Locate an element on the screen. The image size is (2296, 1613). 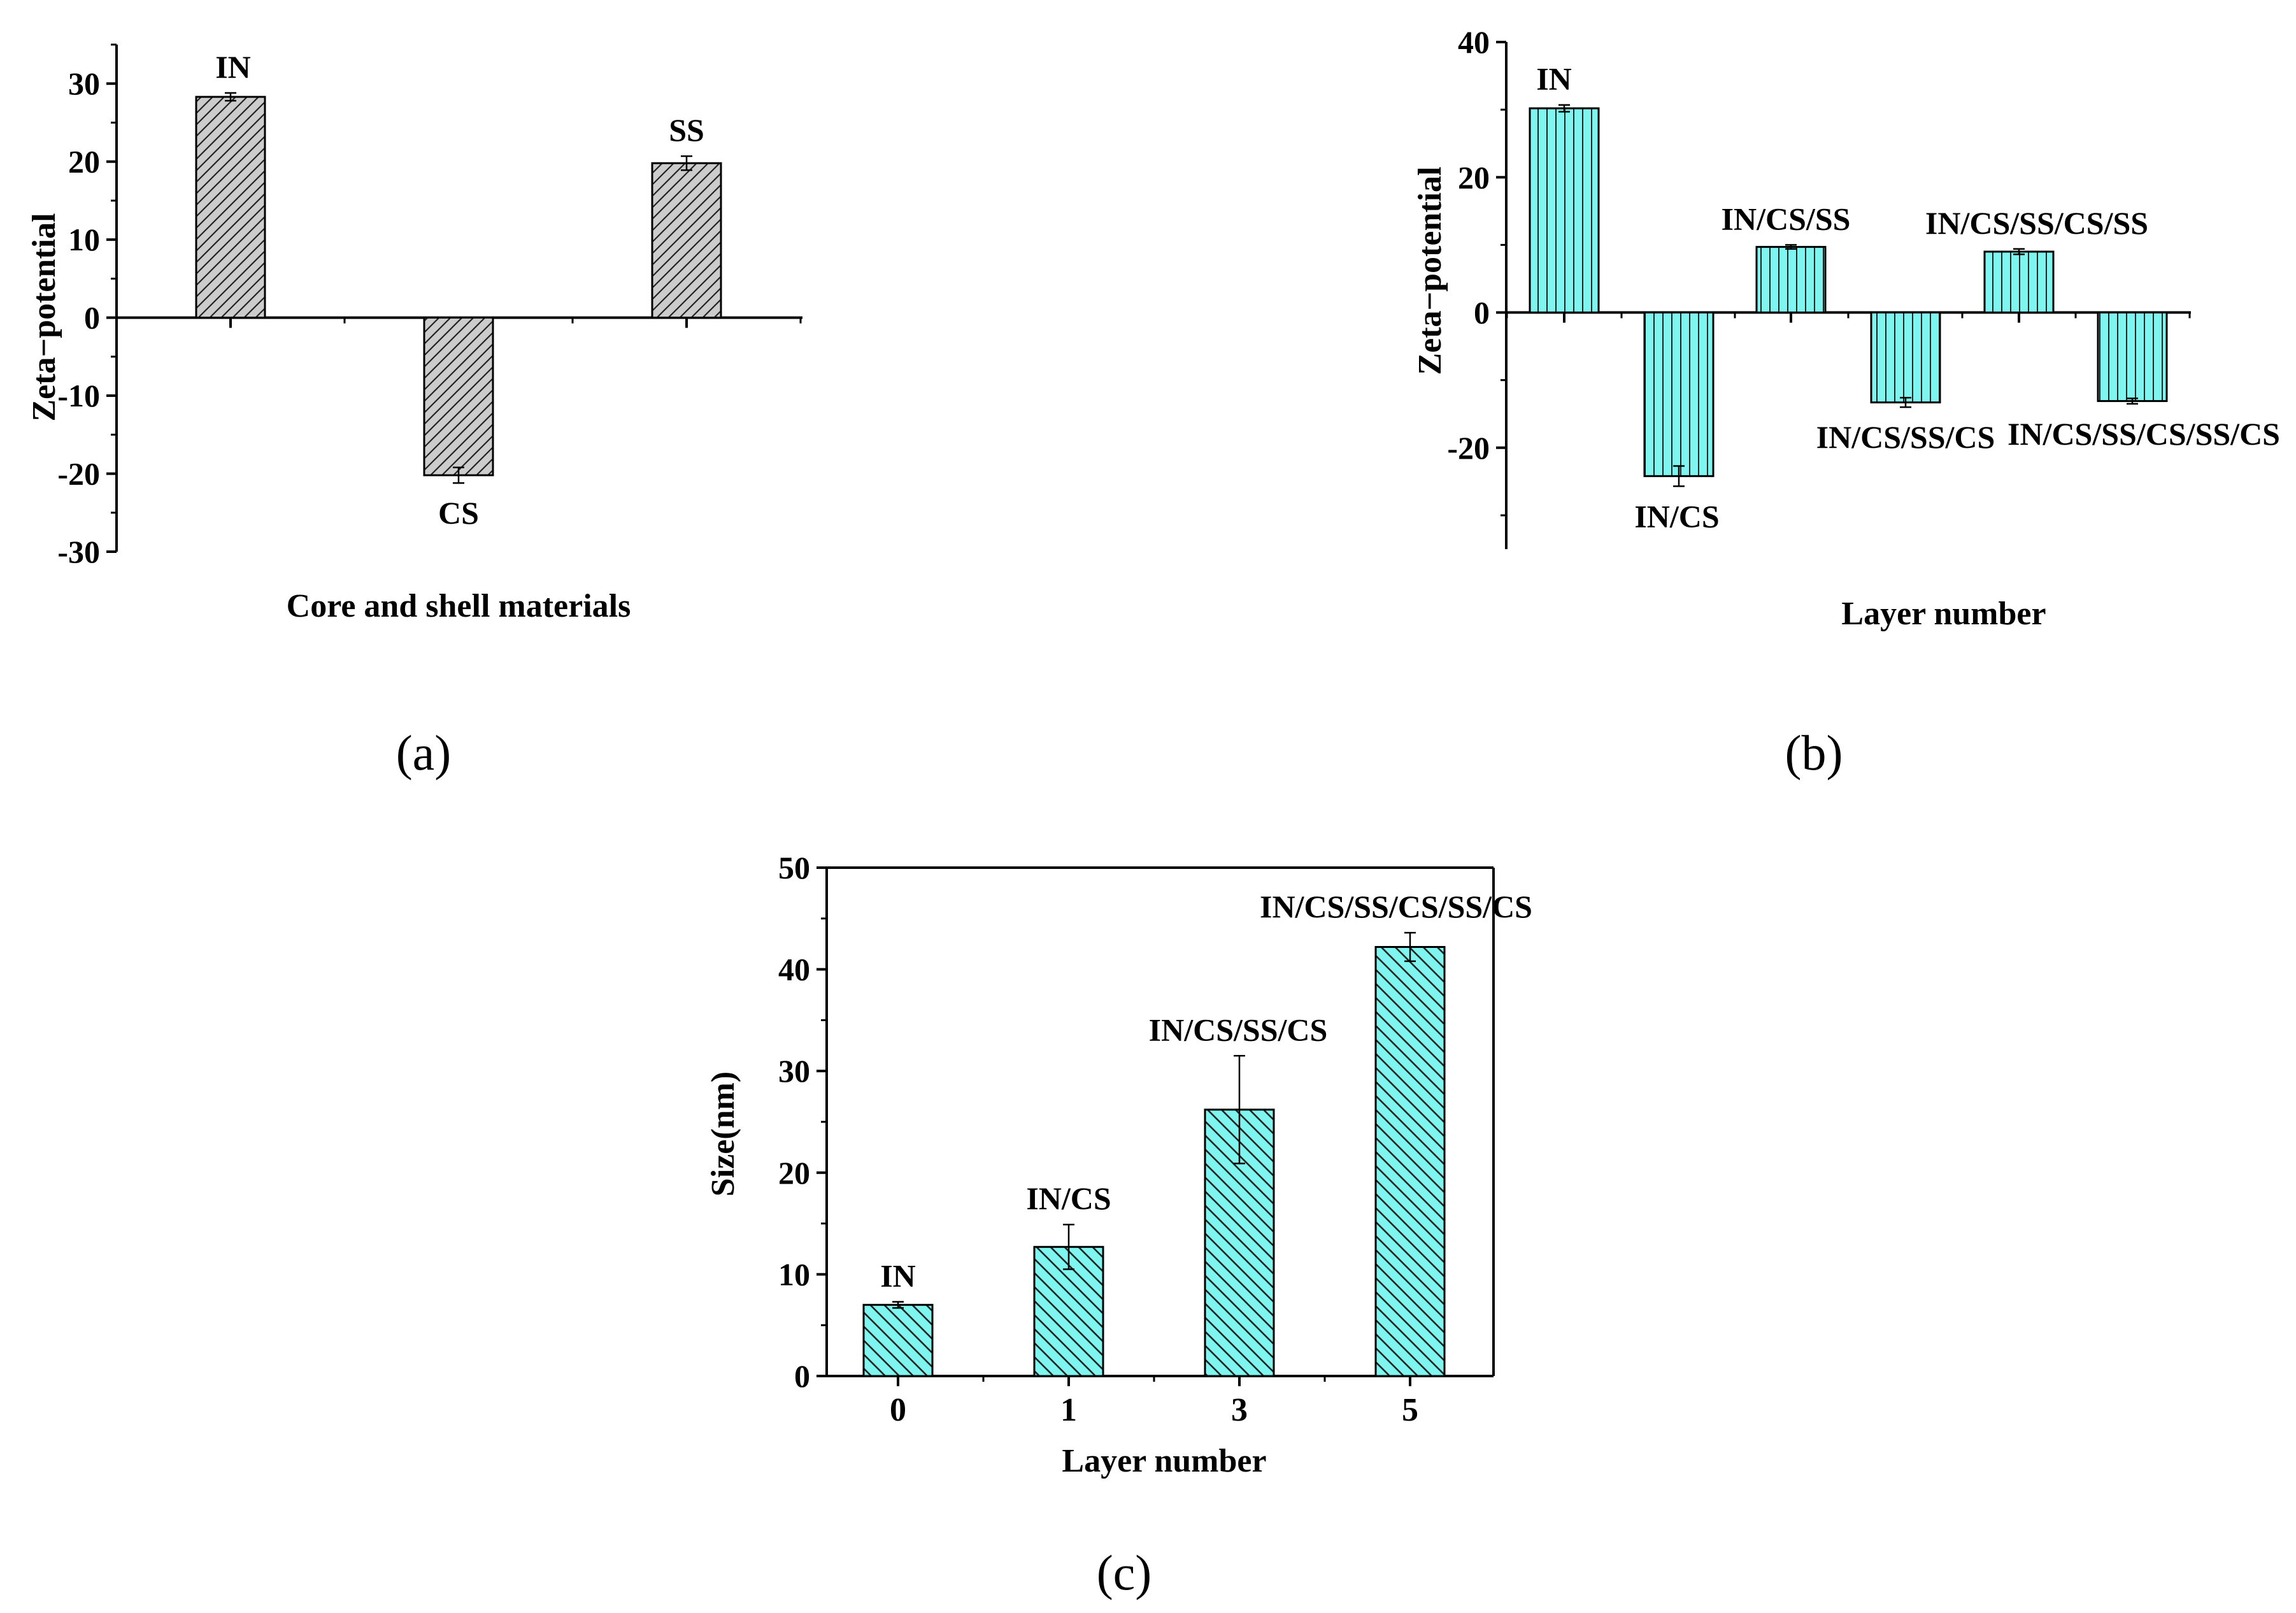
panel-c-bars: IN IN/CS IN/CS/SS/CS IN/CS/SS/CS/SS/CS is located at coordinates (1197, 1133).